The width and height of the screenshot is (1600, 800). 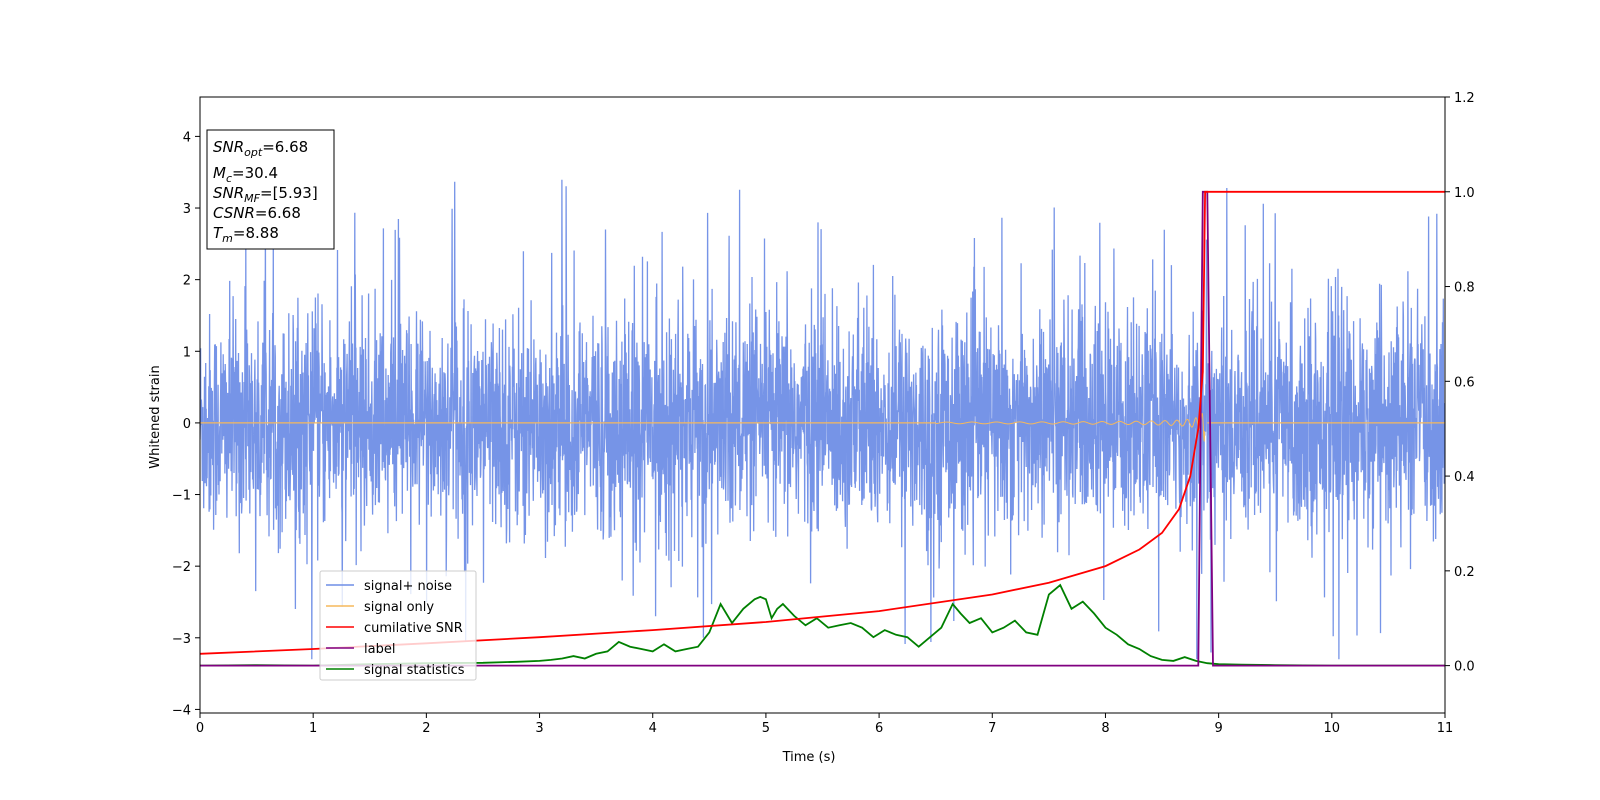 I want to click on y-left-tick-label: 1, so click(x=187, y=352).